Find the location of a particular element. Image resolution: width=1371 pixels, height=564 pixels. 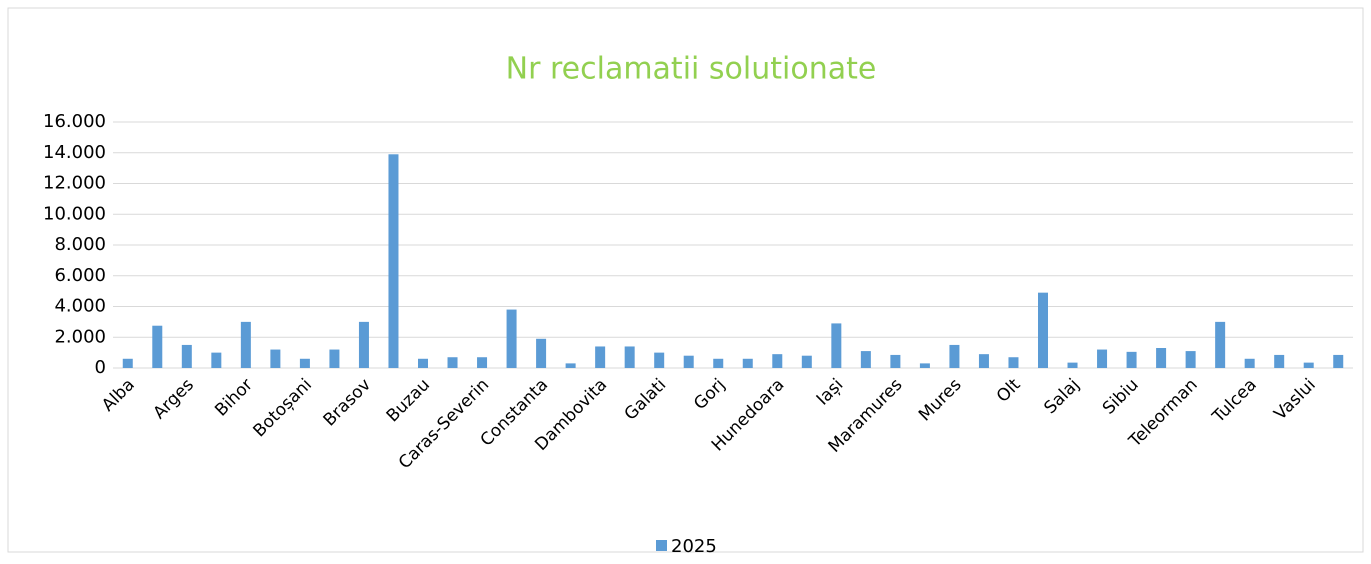

legend-label: 2025 is located at coordinates (694, 546).